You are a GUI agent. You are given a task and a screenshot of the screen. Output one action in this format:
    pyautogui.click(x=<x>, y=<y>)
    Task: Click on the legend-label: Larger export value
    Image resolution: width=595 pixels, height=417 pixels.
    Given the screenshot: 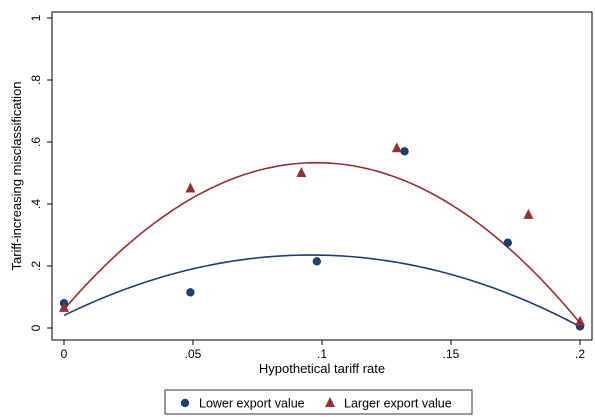 What is the action you would take?
    pyautogui.click(x=398, y=404)
    